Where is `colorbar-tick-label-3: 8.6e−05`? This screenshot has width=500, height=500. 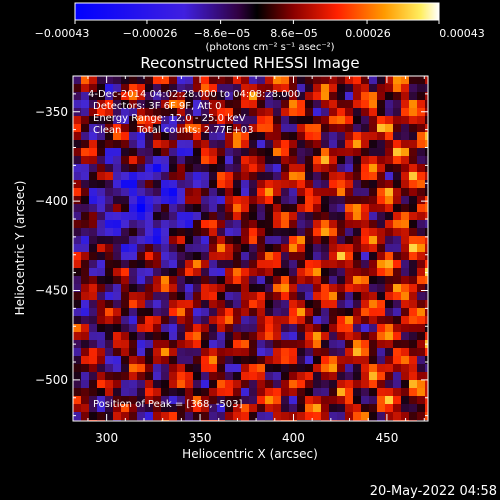 colorbar-tick-label-3: 8.6e−05 is located at coordinates (293, 33).